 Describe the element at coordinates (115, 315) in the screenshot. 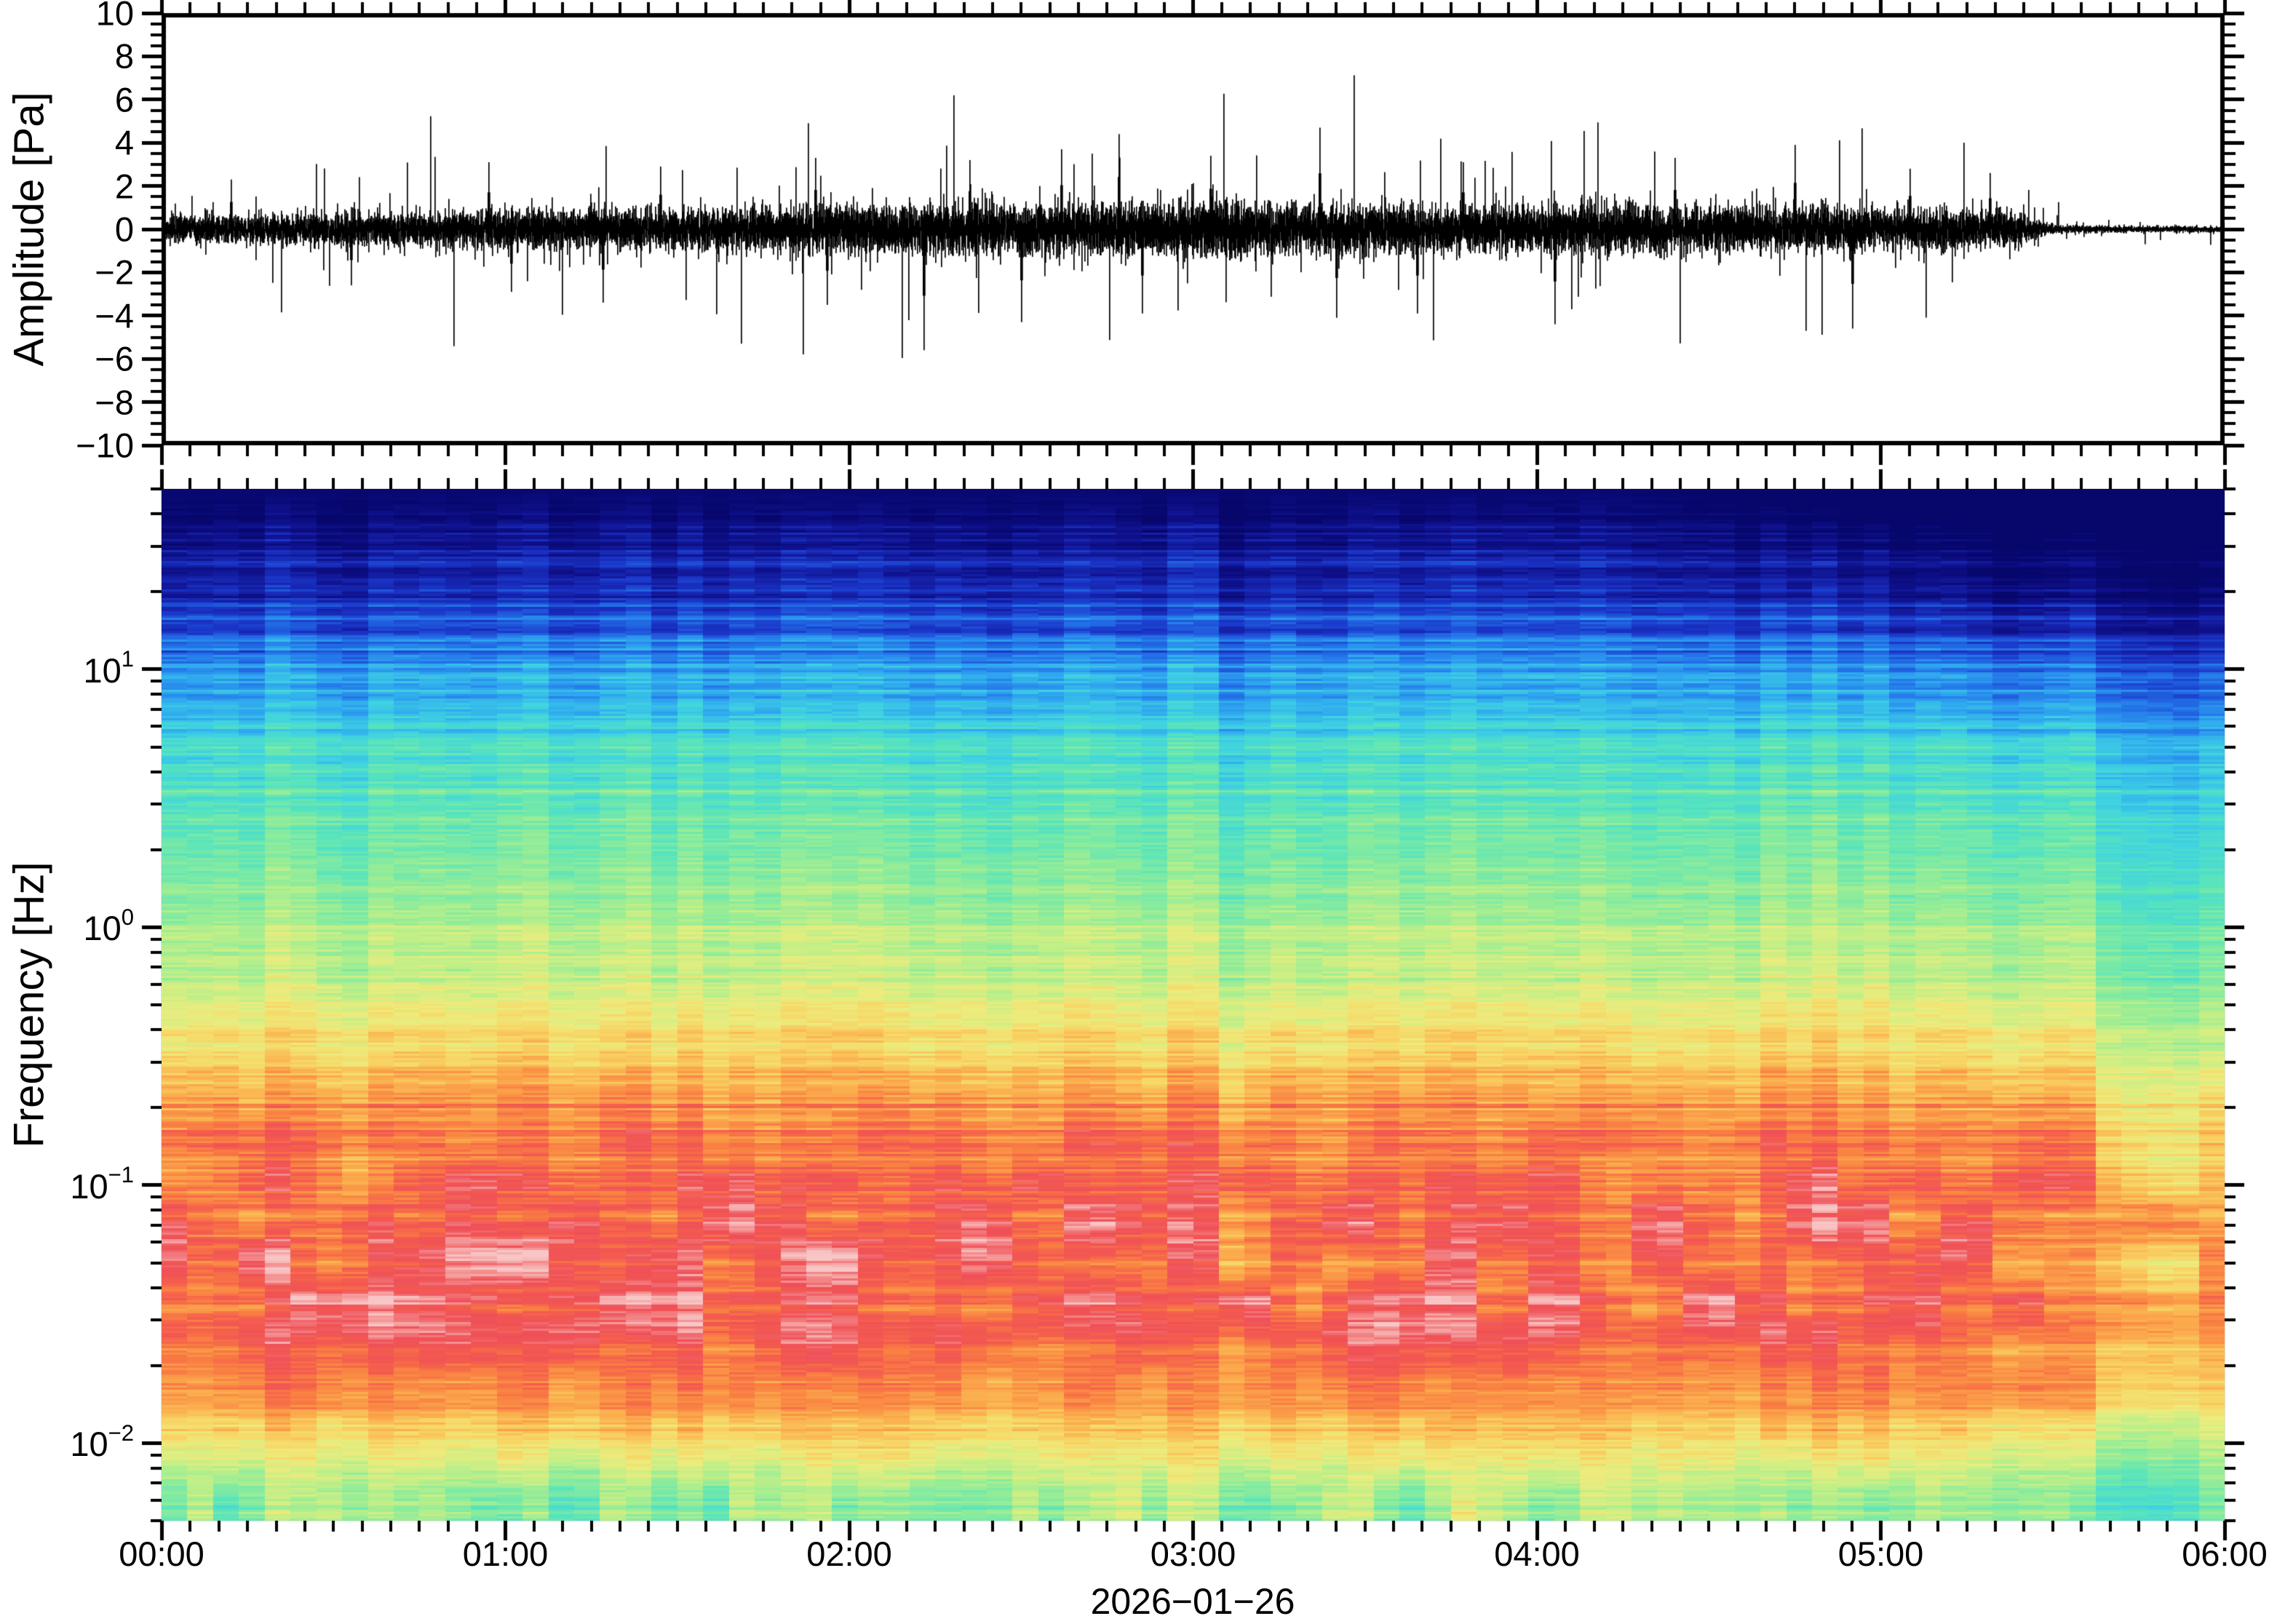

I see `amplitude-tick-label: −4` at that location.